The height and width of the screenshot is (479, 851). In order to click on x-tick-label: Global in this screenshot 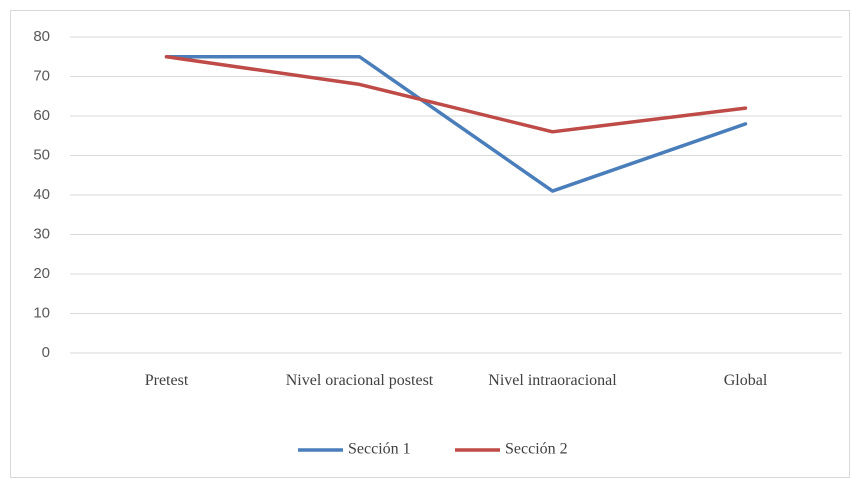, I will do `click(745, 380)`.